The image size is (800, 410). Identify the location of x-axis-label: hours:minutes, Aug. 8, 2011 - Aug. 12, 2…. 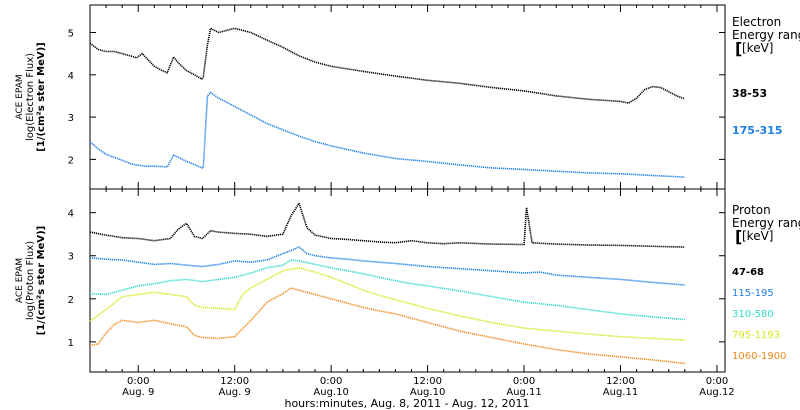
(406, 403).